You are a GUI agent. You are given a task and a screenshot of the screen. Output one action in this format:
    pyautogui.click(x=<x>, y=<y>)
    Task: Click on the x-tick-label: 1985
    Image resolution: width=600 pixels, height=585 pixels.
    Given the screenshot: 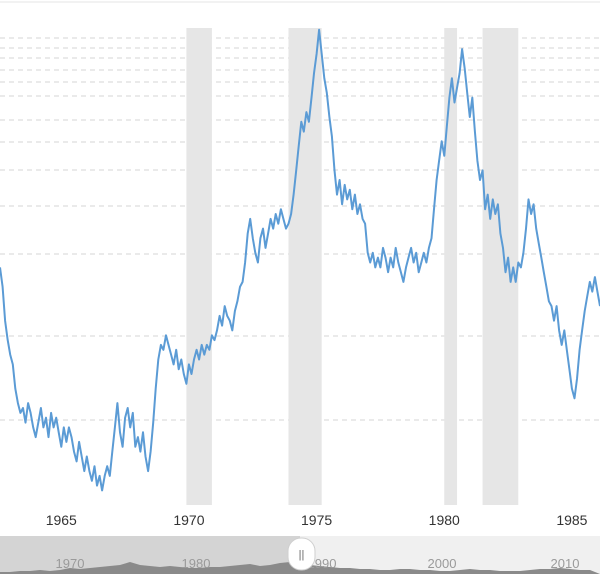 What is the action you would take?
    pyautogui.click(x=571, y=520)
    